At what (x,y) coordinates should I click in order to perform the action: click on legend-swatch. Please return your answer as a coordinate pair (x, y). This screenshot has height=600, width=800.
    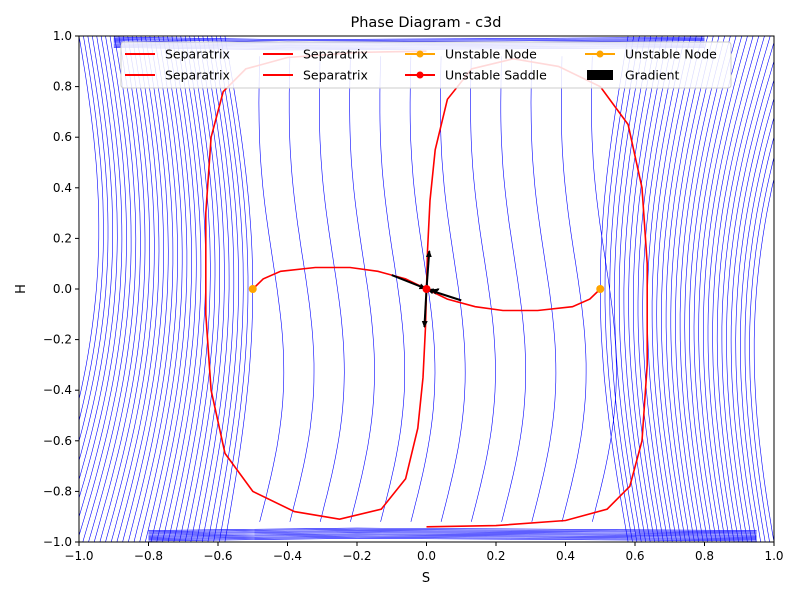
    Looking at the image, I should click on (600, 75).